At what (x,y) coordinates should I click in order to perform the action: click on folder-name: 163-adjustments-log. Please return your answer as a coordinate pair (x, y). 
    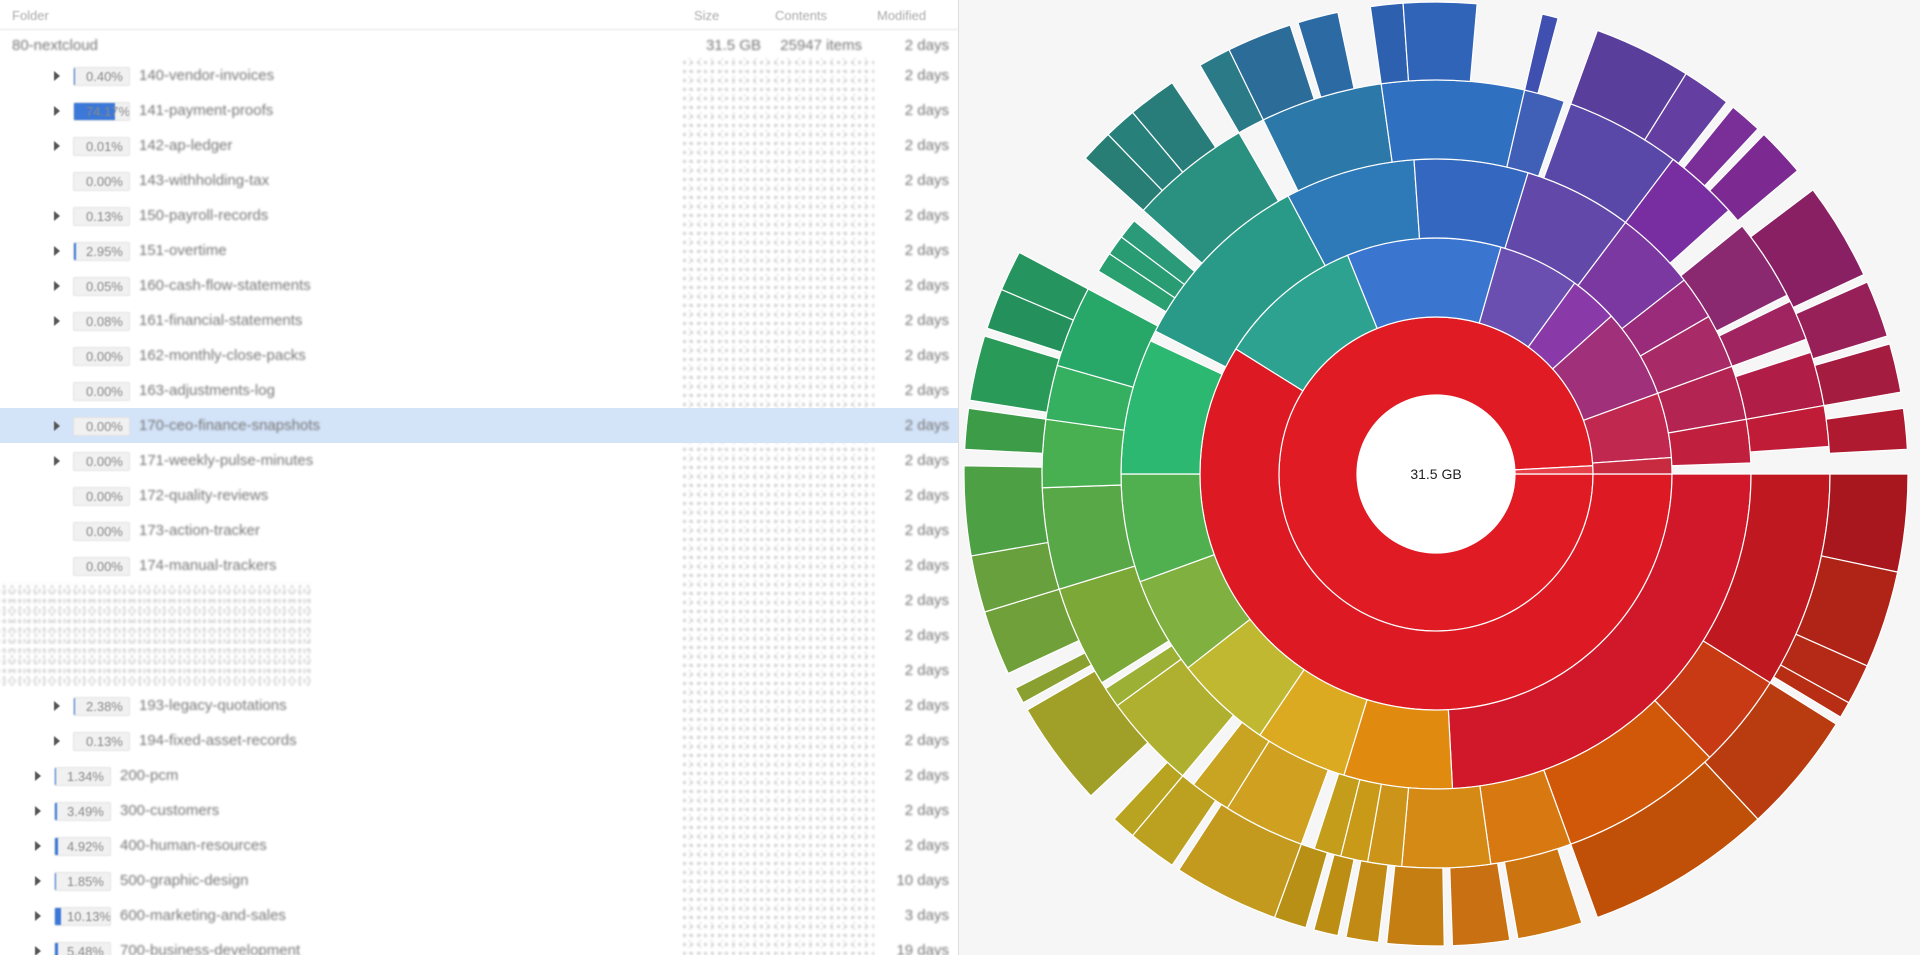
    Looking at the image, I should click on (207, 390).